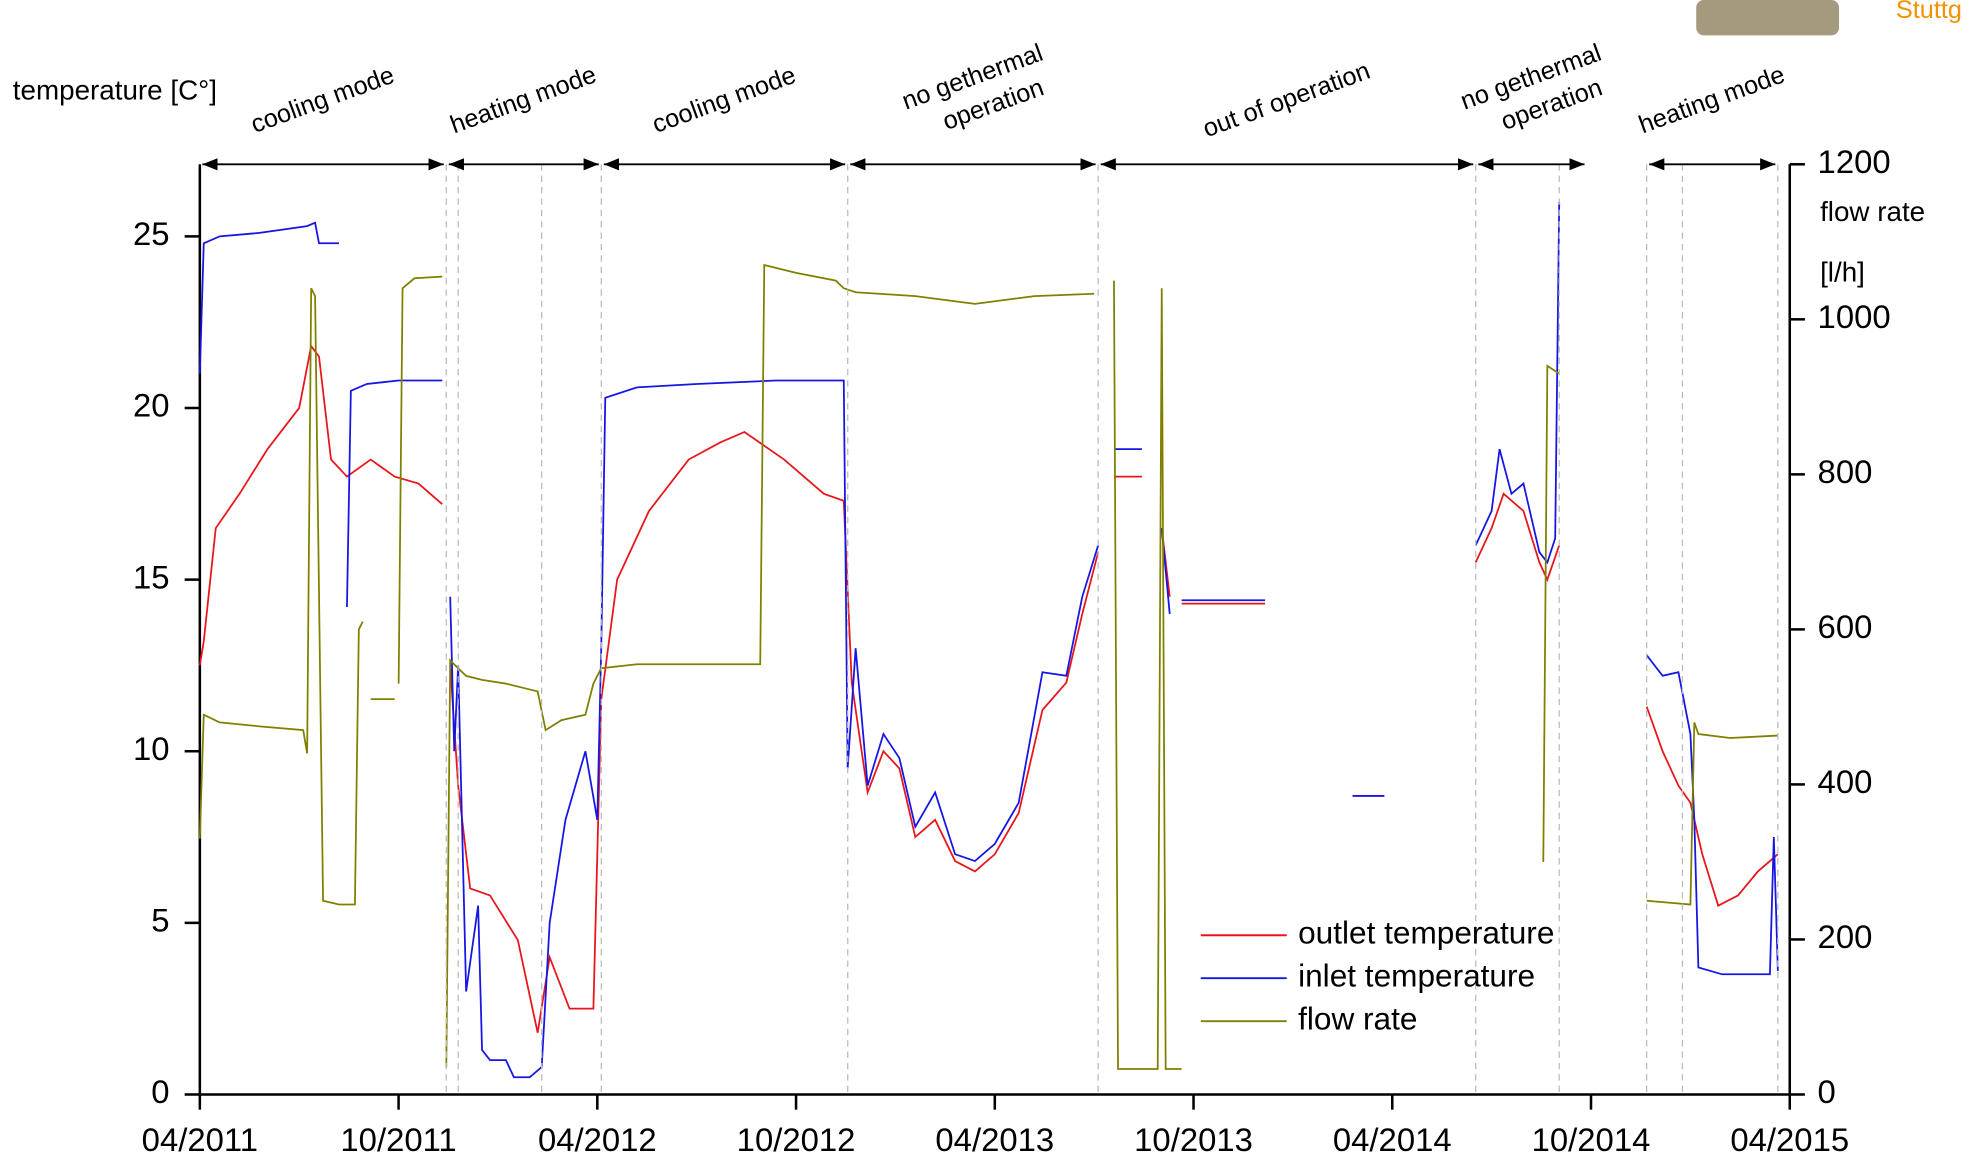 The width and height of the screenshot is (1982, 1164). Describe the element at coordinates (1193, 1139) in the screenshot. I see `x-tick-label: 10/2013` at that location.